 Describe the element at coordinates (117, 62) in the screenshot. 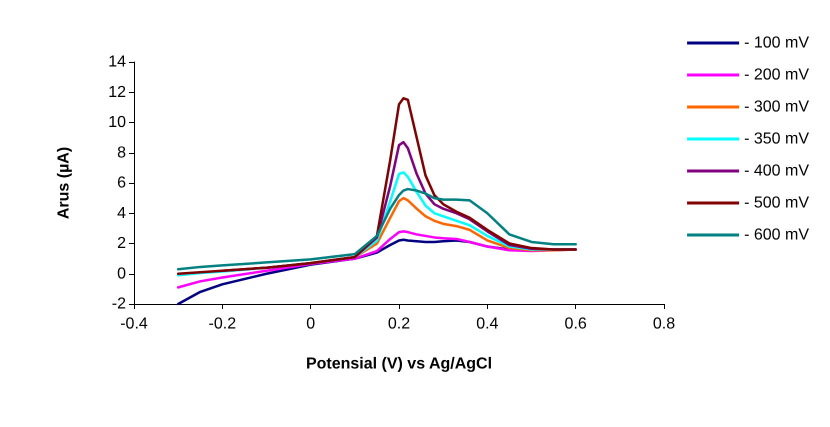

I see `y-tick-label: 14` at that location.